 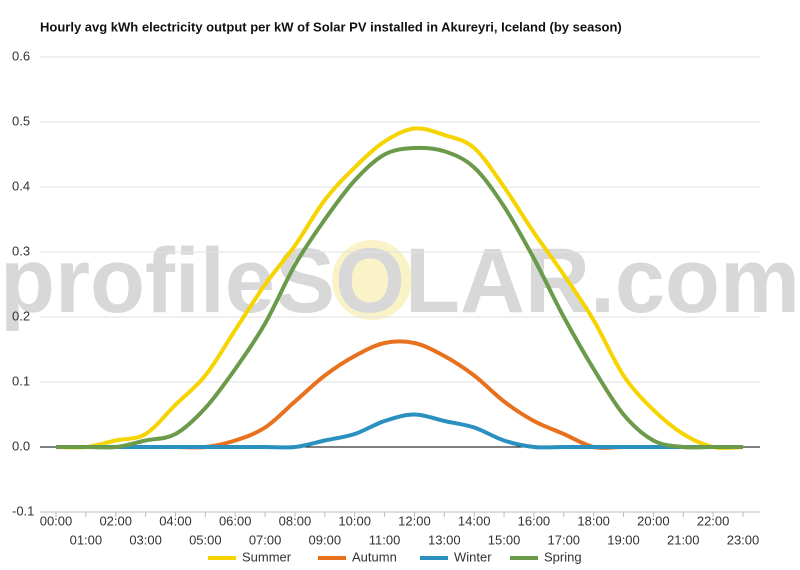 I want to click on y-tick-label: 0.2, so click(x=21, y=315).